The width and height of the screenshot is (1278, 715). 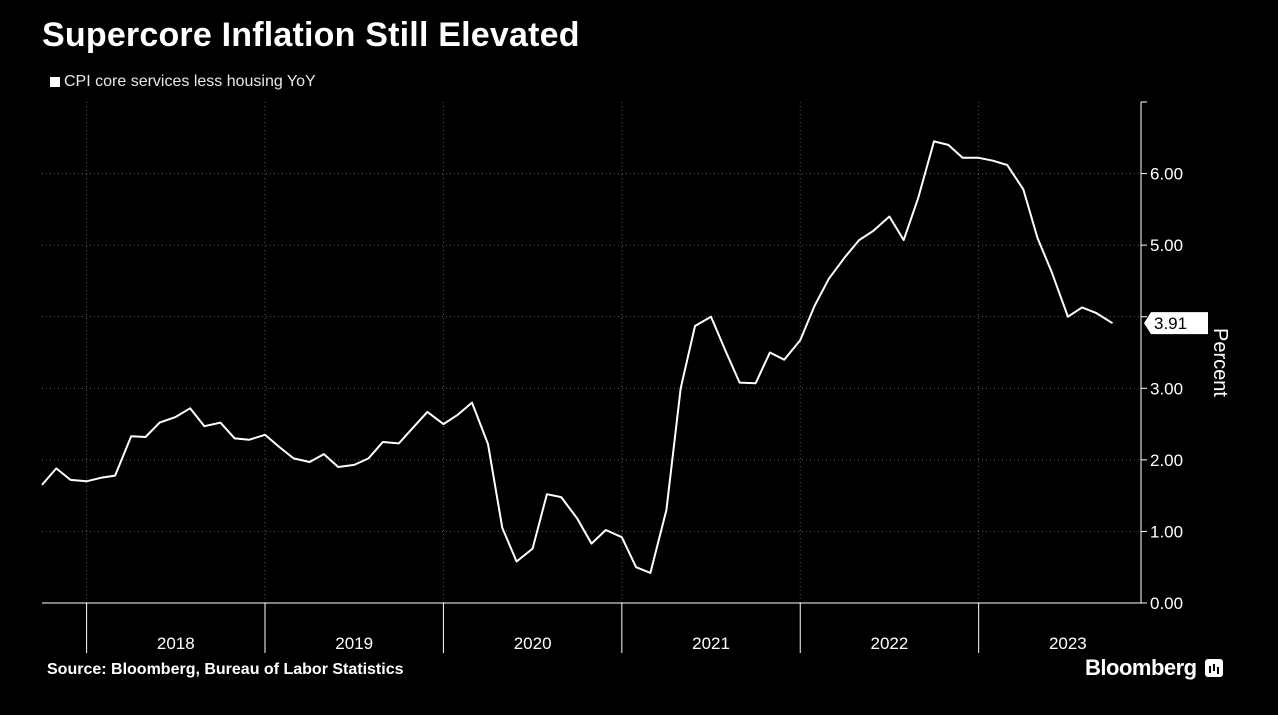 What do you see at coordinates (1170, 323) in the screenshot?
I see `last-value-label: 3.91` at bounding box center [1170, 323].